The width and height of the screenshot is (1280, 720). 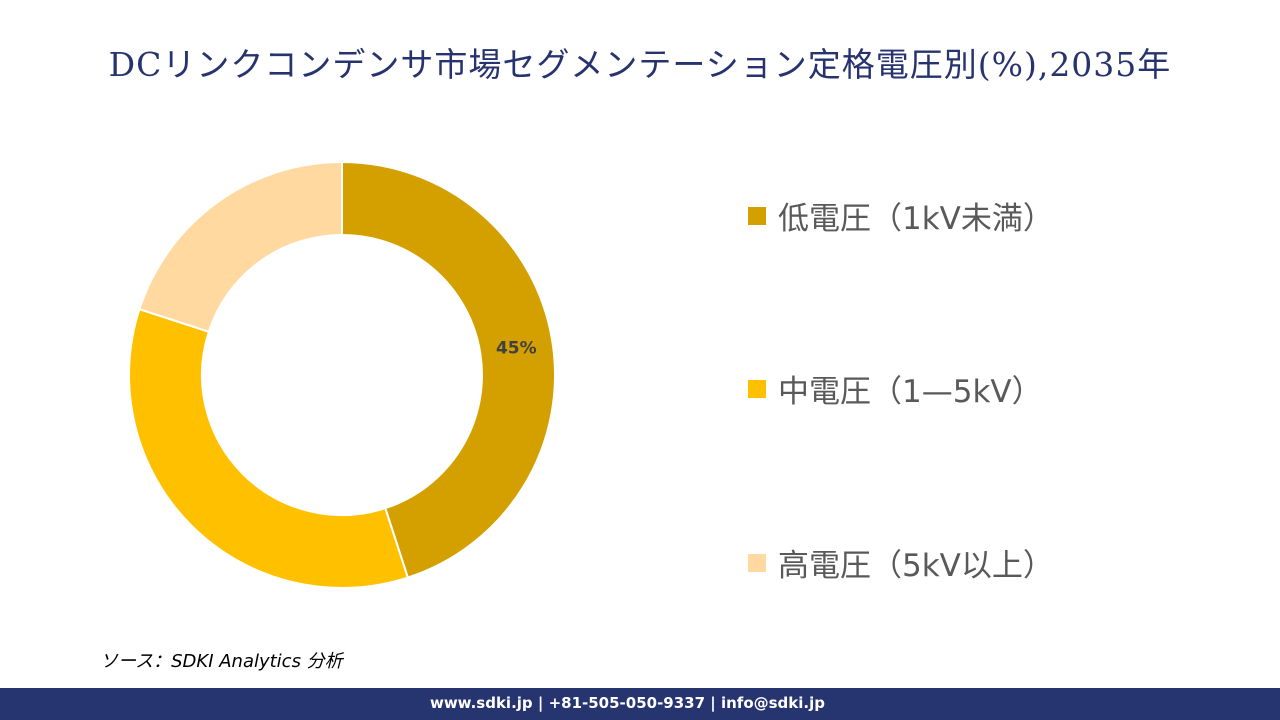 What do you see at coordinates (640, 64) in the screenshot?
I see `chart-title: DCリンクコンデンサ市場セグメンテーション定格電圧別(%),2035年` at bounding box center [640, 64].